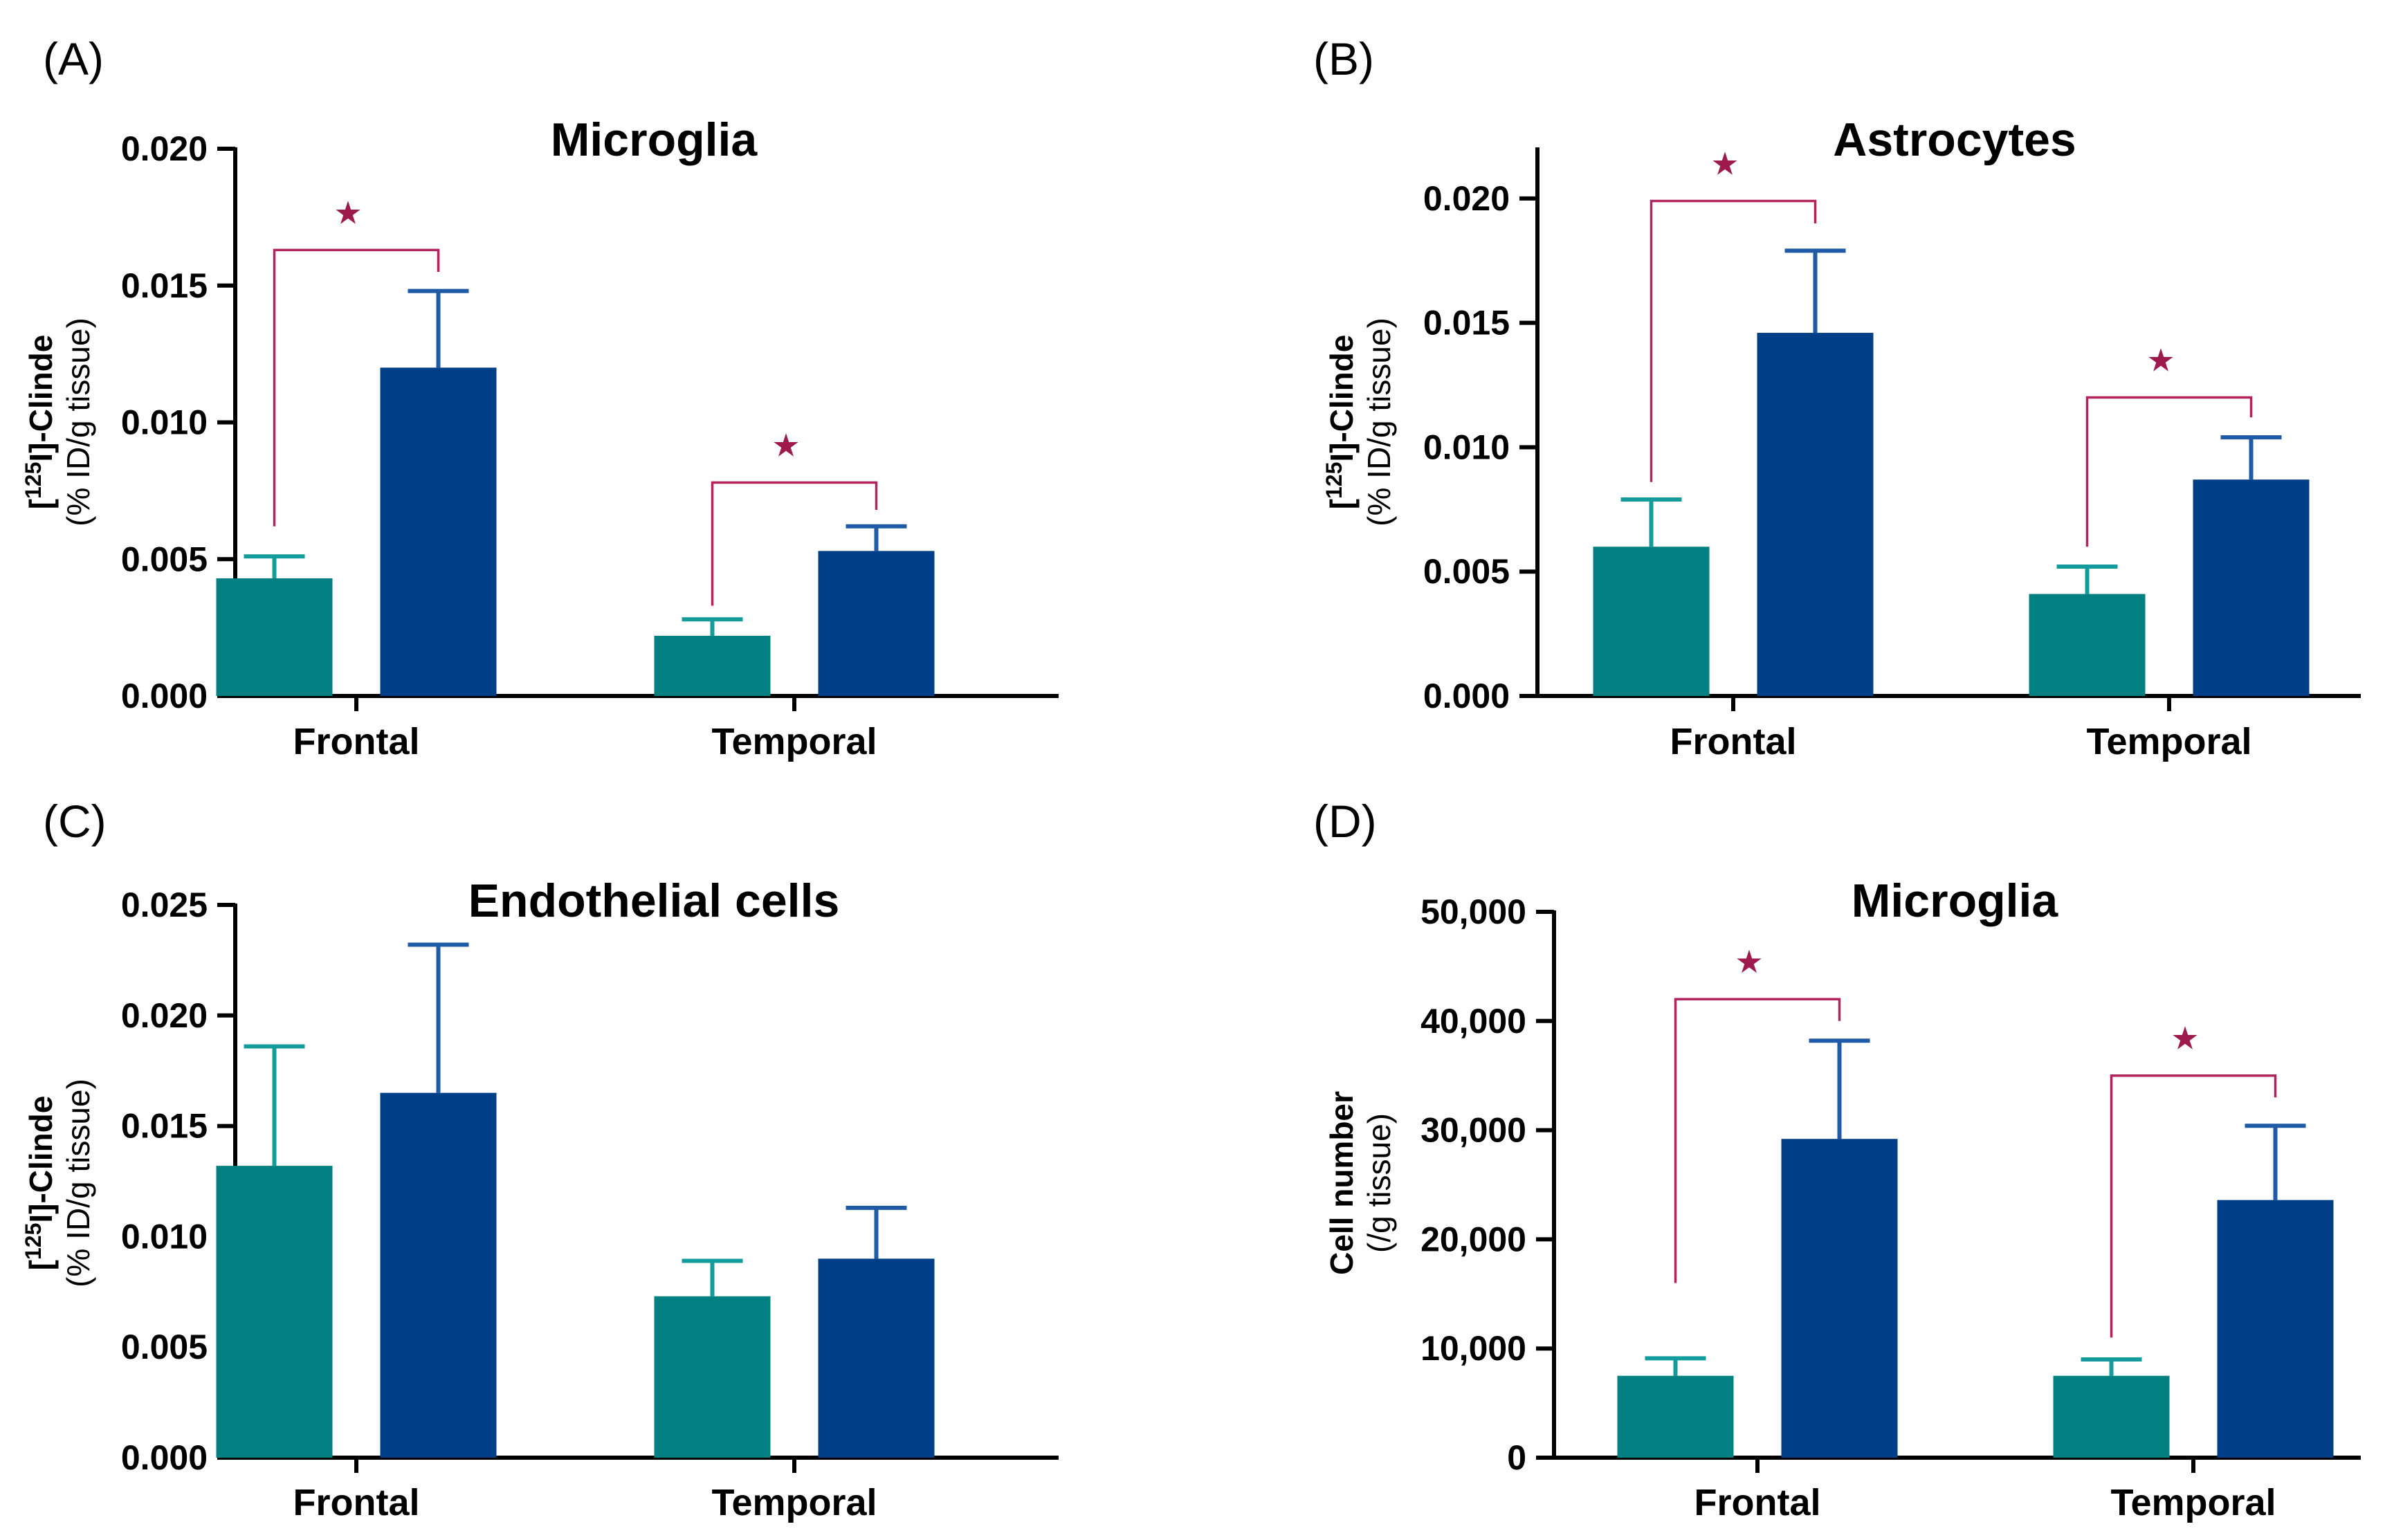 This screenshot has width=2403, height=1540. Describe the element at coordinates (1473, 911) in the screenshot. I see `y-tick-label: 50,000` at that location.